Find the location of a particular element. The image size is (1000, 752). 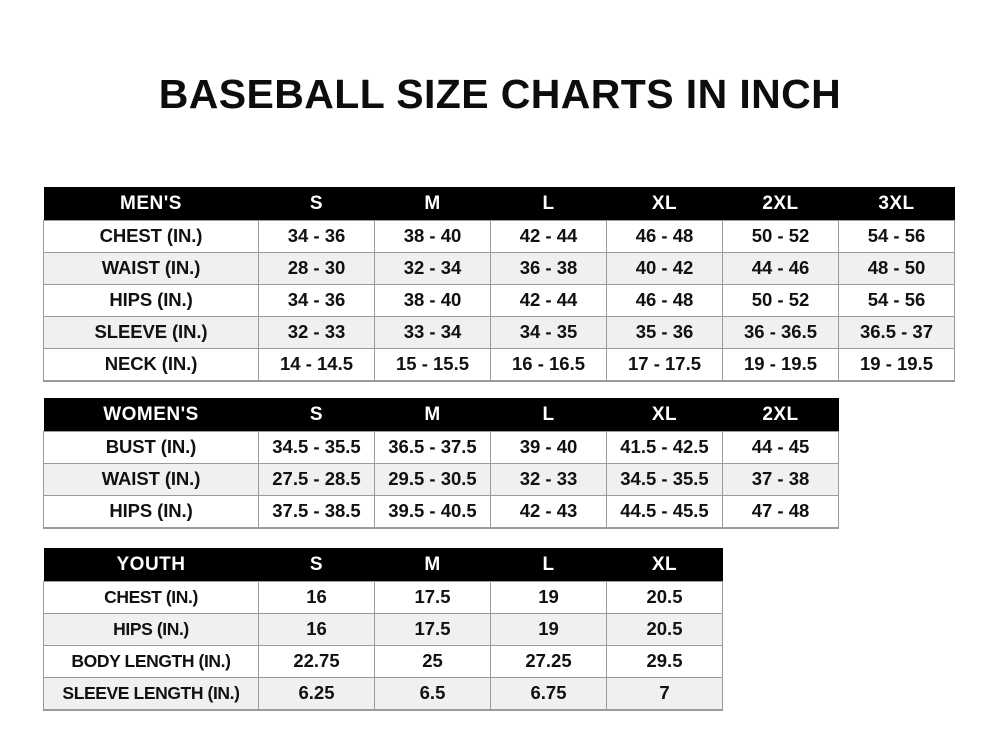

womens-measurement-cell: 39.5 - 40.5 is located at coordinates (432, 512).